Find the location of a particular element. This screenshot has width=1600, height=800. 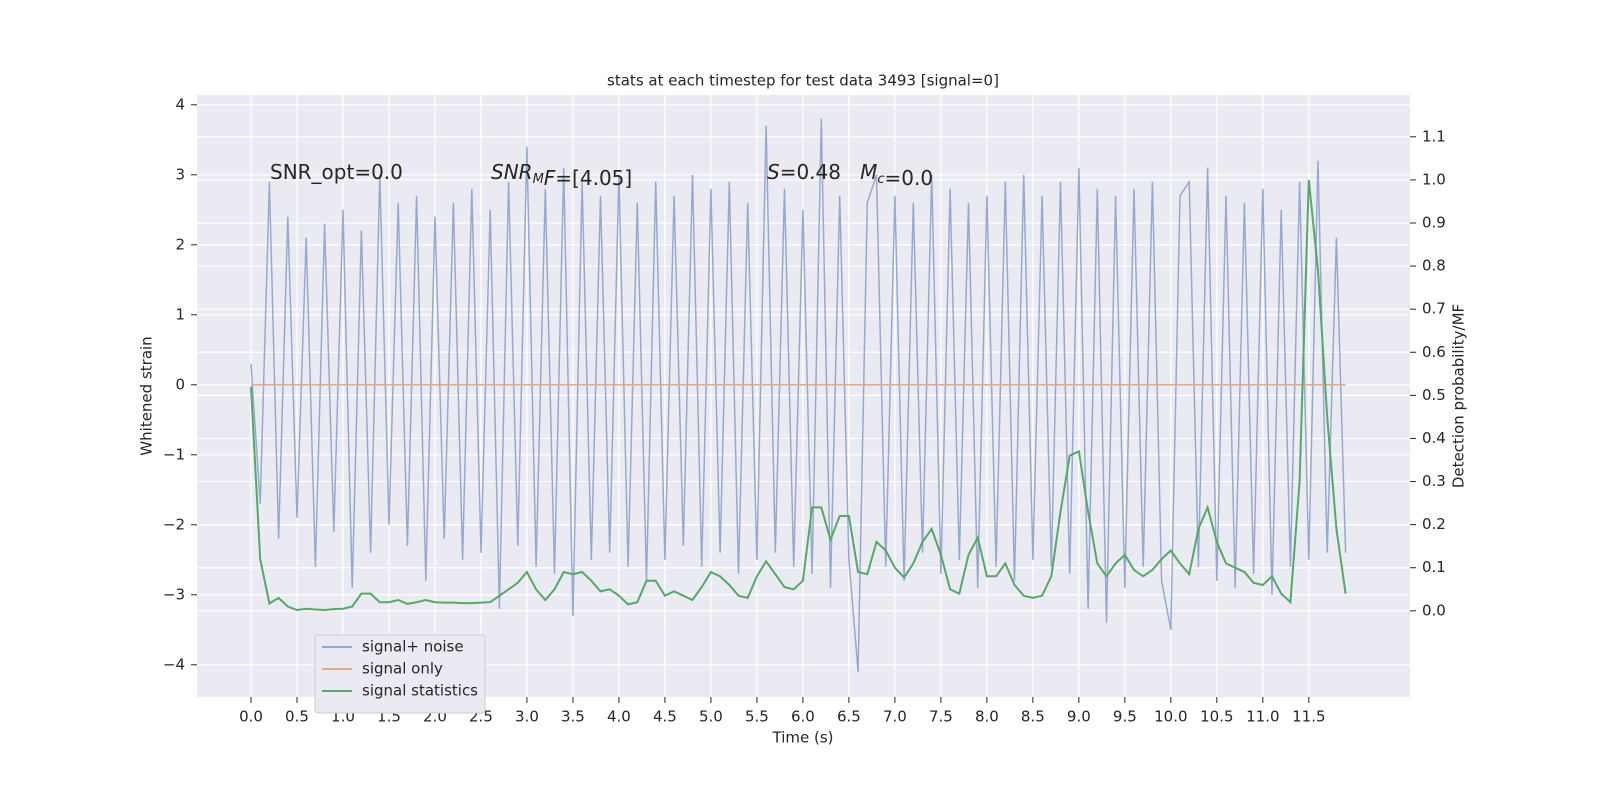

y2-tick-label: 1.0 is located at coordinates (1434, 179).